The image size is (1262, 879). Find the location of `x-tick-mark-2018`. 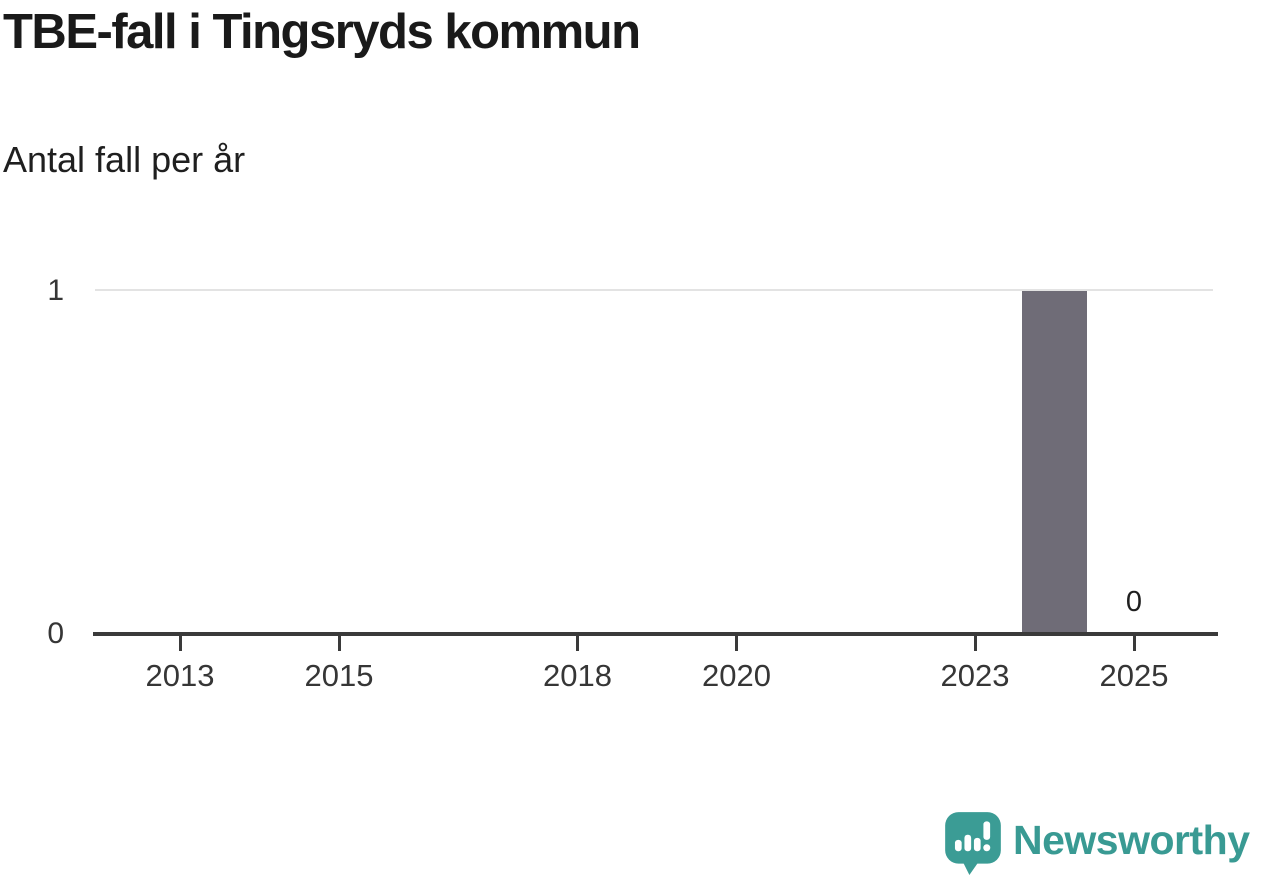

x-tick-mark-2018 is located at coordinates (577, 643).